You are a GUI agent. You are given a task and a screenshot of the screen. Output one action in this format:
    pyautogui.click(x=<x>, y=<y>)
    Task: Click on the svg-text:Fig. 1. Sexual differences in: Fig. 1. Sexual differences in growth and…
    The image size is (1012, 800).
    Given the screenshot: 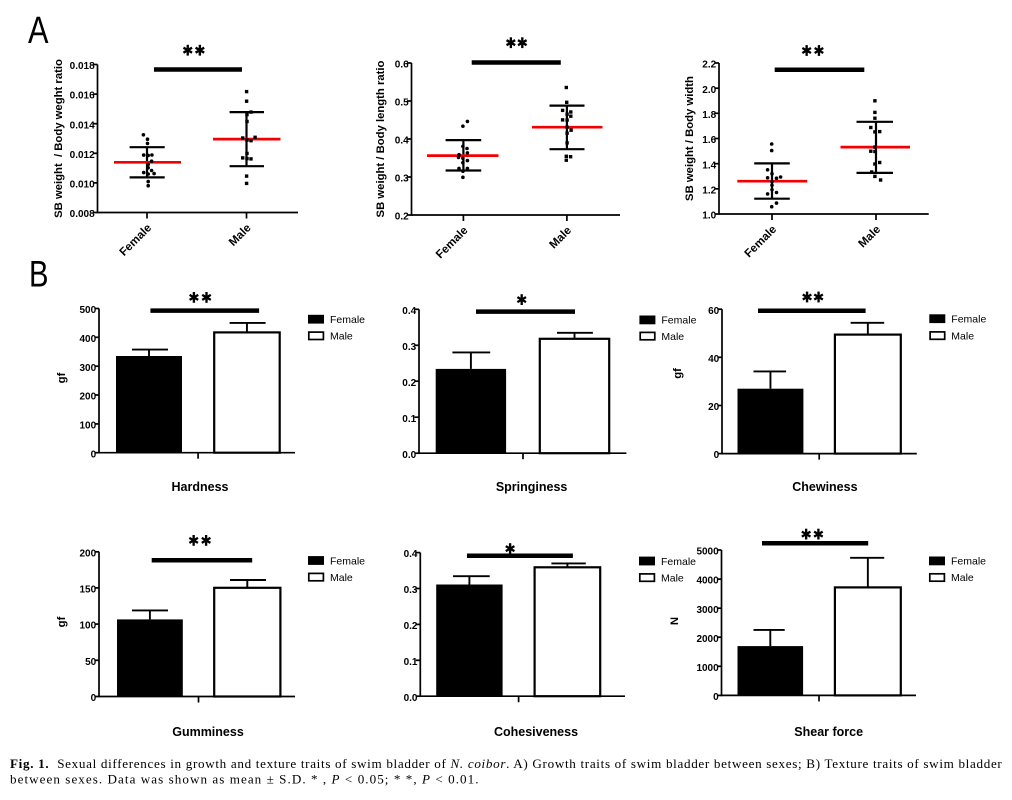 What is the action you would take?
    pyautogui.click(x=506, y=763)
    